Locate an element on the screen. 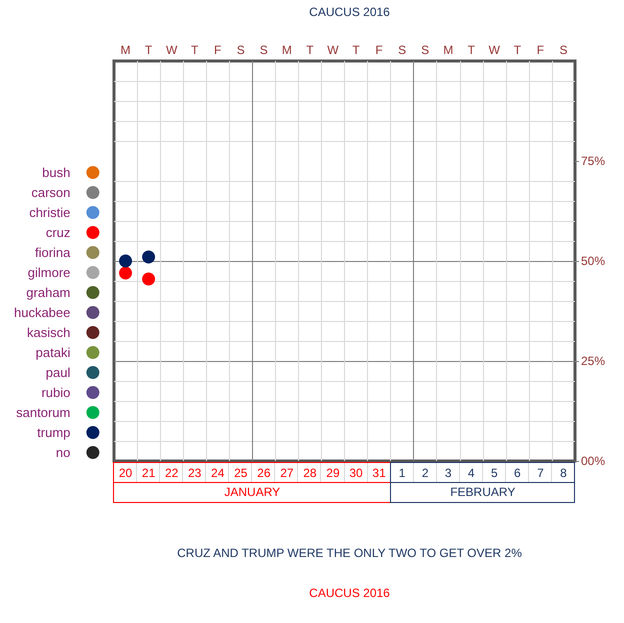 The image size is (624, 623). x-tick-label: 4 is located at coordinates (471, 473).